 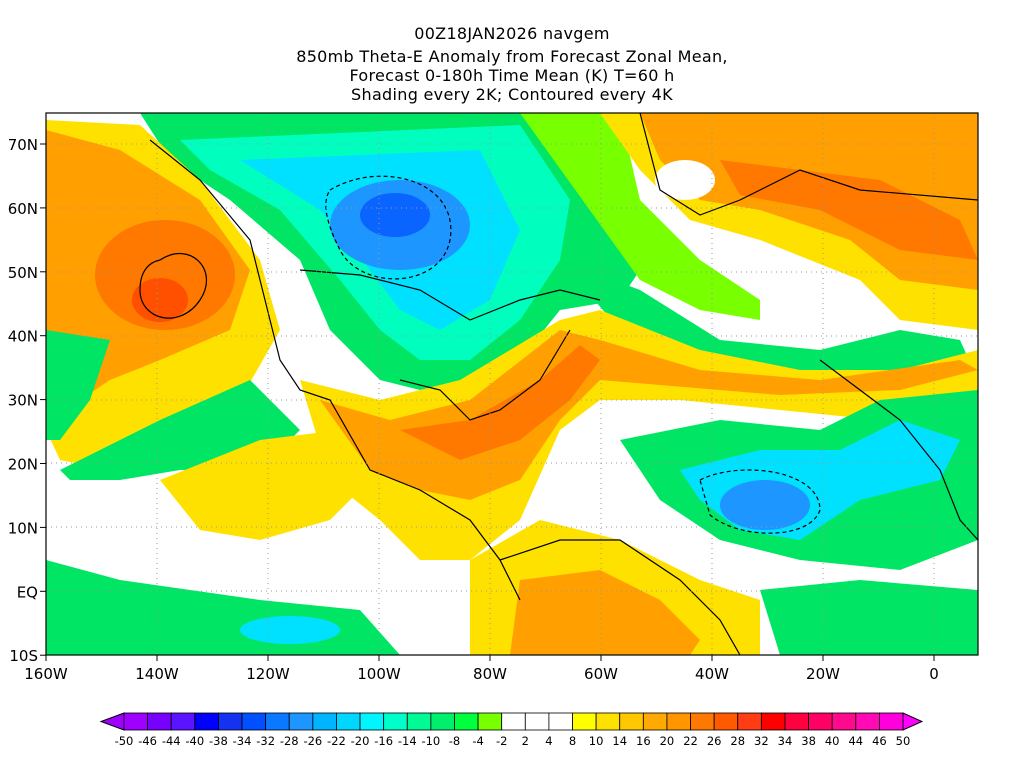 What do you see at coordinates (430, 741) in the screenshot?
I see `colorbar-label: -10` at bounding box center [430, 741].